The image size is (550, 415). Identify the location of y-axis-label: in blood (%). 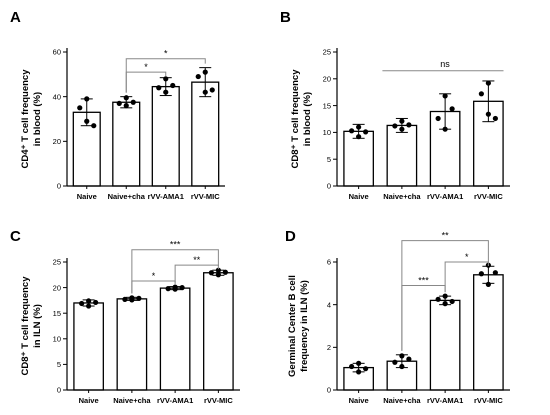
(37, 119).